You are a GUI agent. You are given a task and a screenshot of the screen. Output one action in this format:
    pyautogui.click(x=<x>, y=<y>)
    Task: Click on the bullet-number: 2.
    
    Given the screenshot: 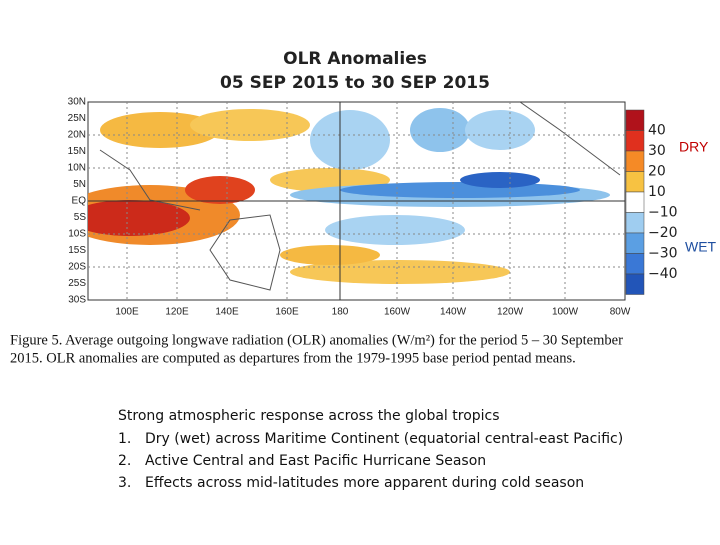 What is the action you would take?
    pyautogui.click(x=124, y=461)
    